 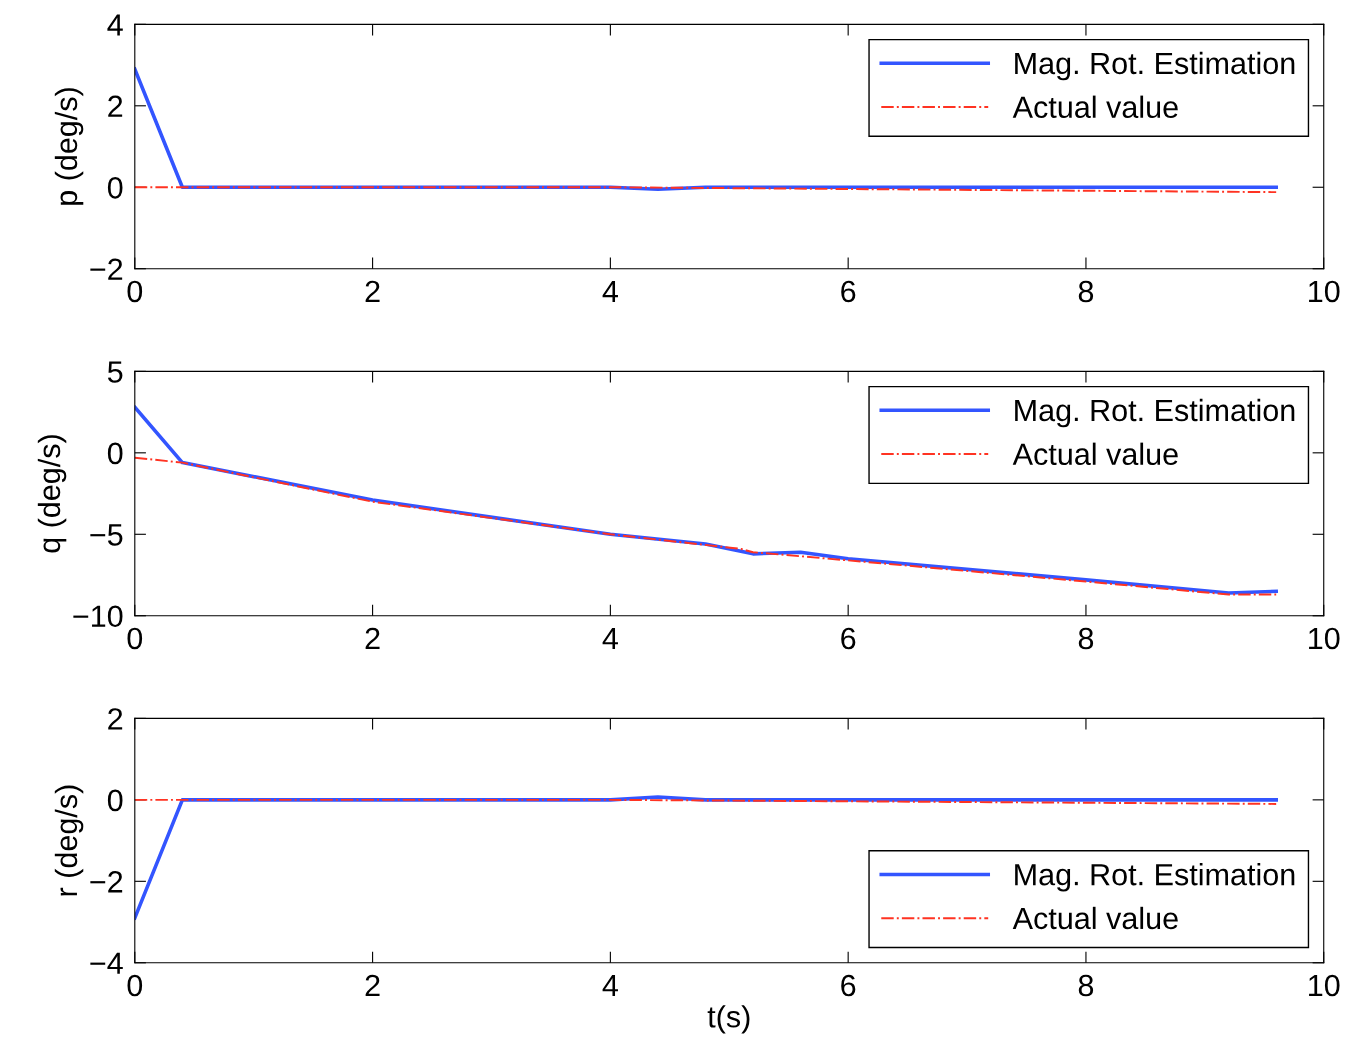 I want to click on y-axis-title: q (deg/s), so click(x=52, y=494).